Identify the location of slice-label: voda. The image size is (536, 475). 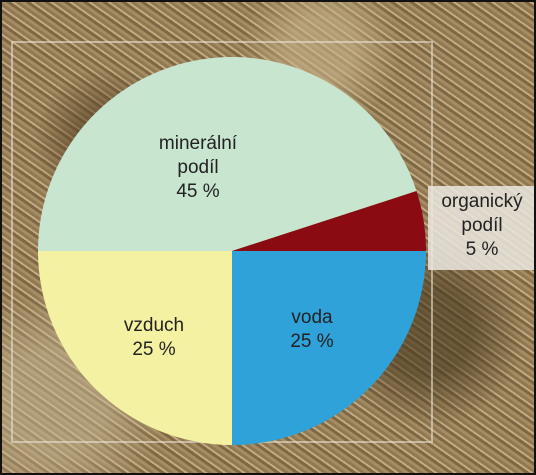
(312, 317).